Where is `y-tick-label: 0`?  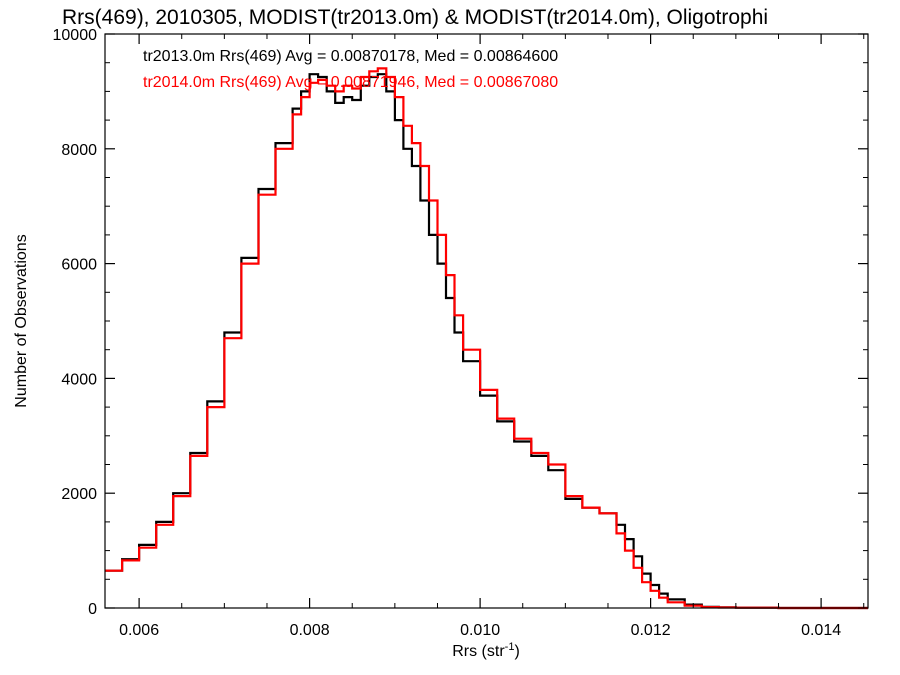 y-tick-label: 0 is located at coordinates (92, 609).